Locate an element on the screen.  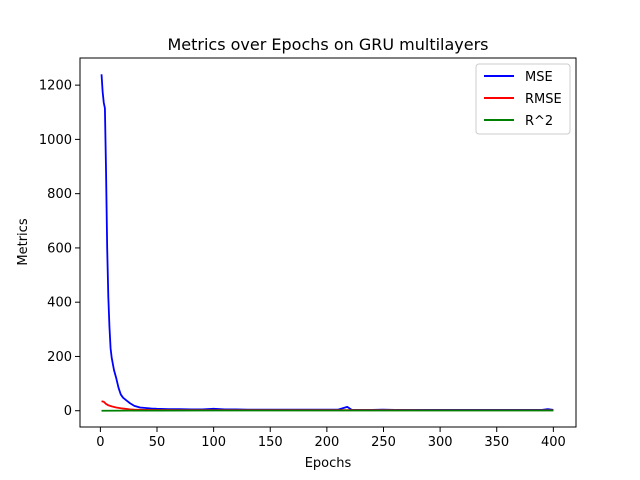
x-axis-ticks: 0 50 100 150 200 250 300 350 400 is located at coordinates (331, 438).